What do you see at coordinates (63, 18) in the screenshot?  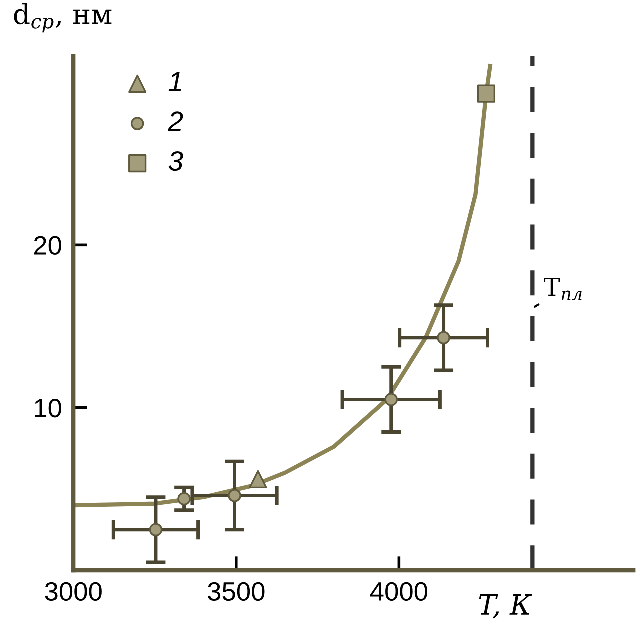 I see `y-axis-title: d$_{ср}$, нм` at bounding box center [63, 18].